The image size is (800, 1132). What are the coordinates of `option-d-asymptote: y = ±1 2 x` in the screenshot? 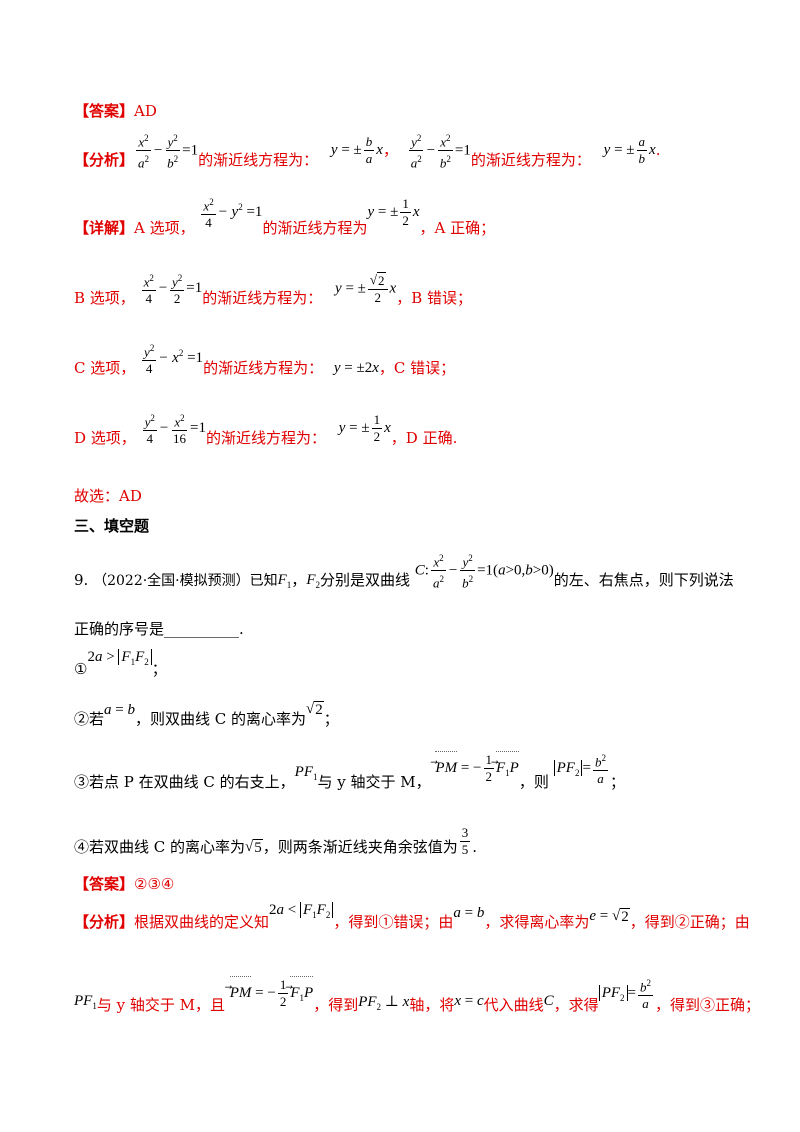 It's located at (364, 428).